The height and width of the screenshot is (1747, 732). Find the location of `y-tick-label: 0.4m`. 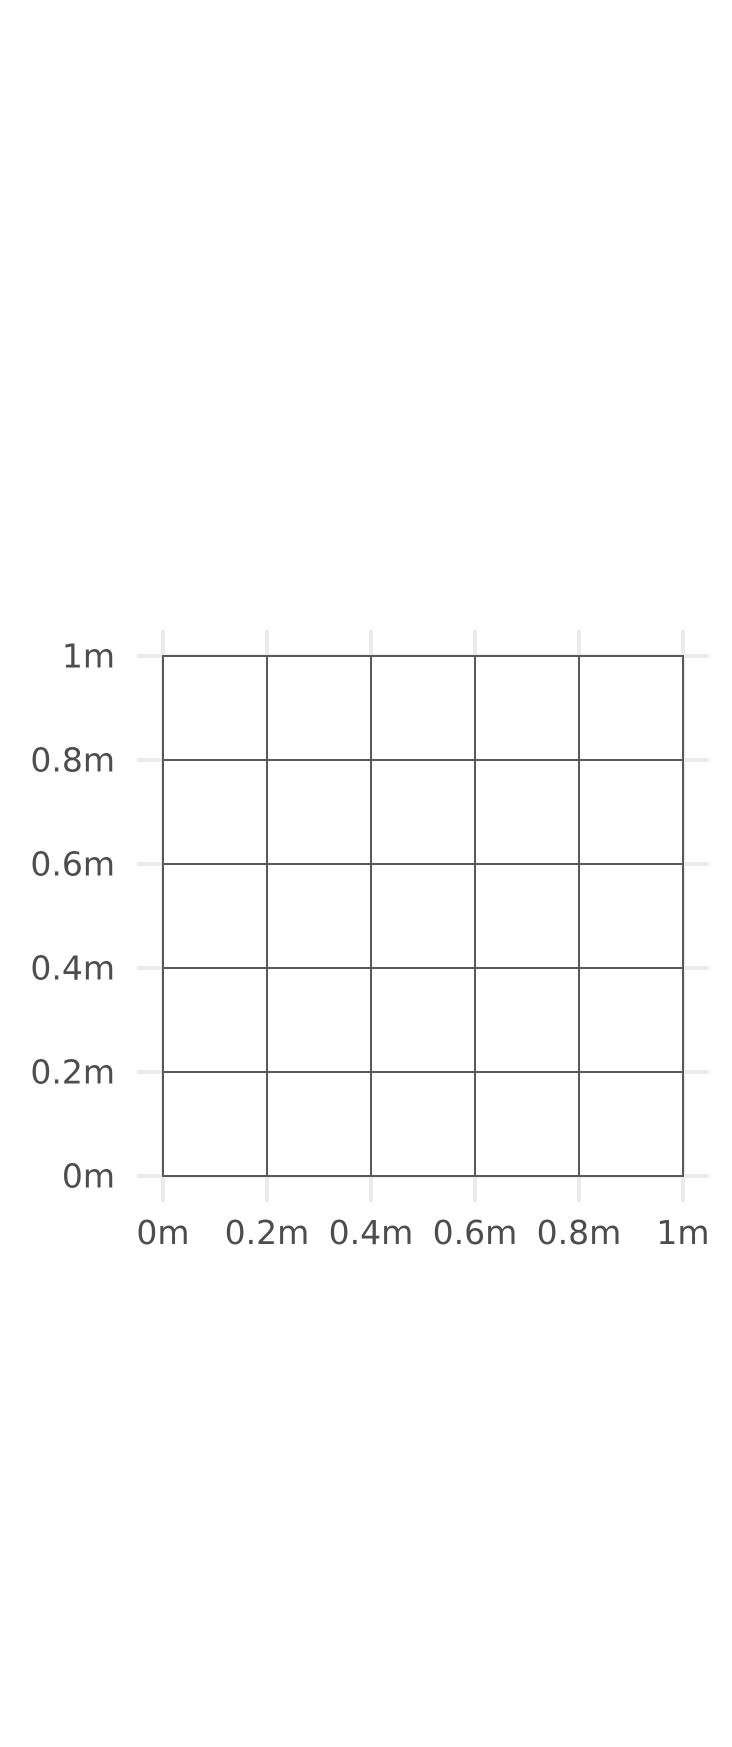

y-tick-label: 0.4m is located at coordinates (72, 968).